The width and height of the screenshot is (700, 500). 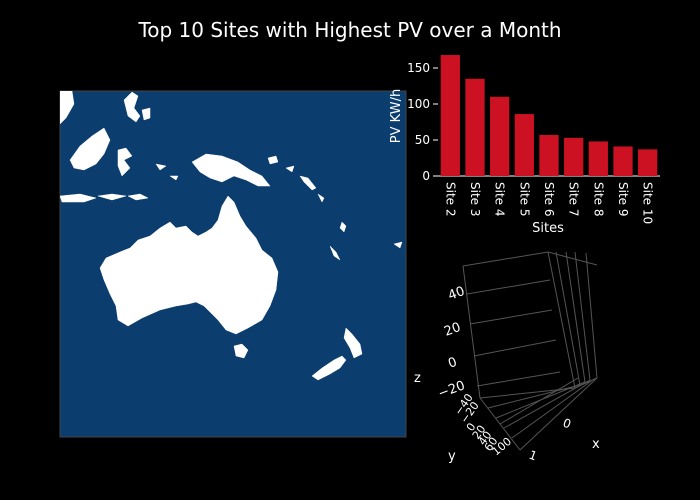 What do you see at coordinates (231, 170) in the screenshot?
I see `new-guinea` at bounding box center [231, 170].